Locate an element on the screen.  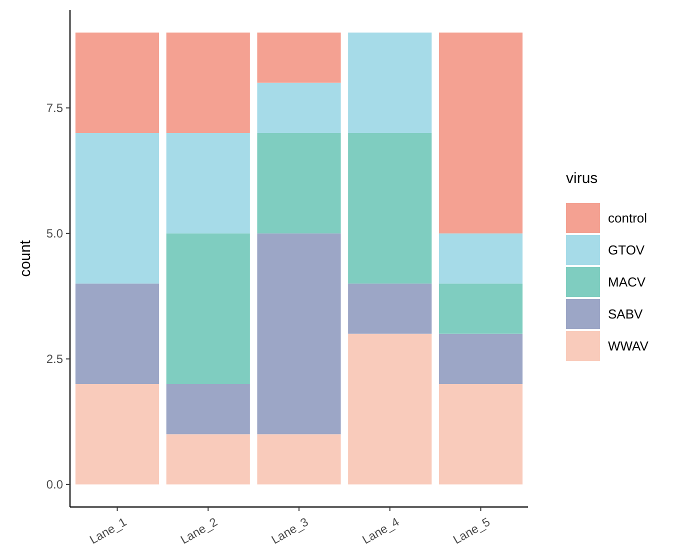
y-tick-label: 0.0 is located at coordinates (55, 485).